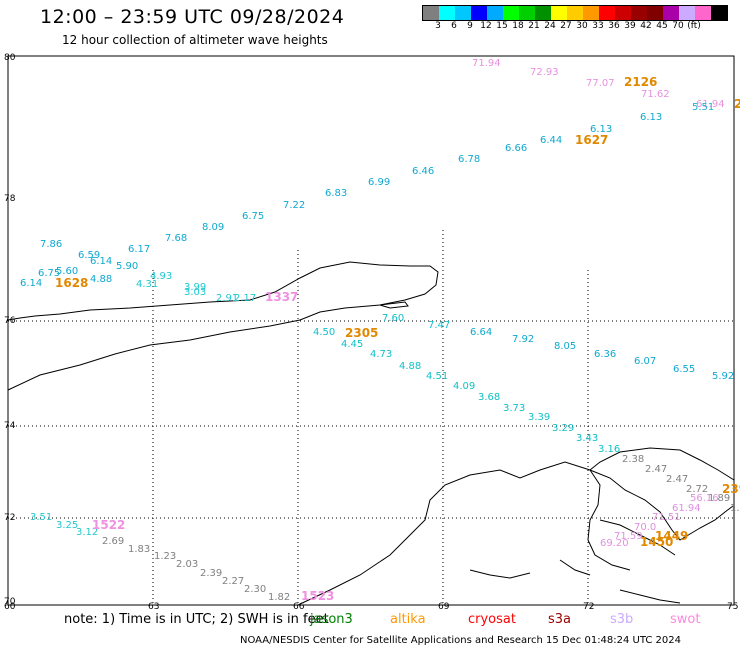 This screenshot has height=650, width=740. What do you see at coordinates (213, 227) in the screenshot?
I see `wave-height-value: 8.09` at bounding box center [213, 227].